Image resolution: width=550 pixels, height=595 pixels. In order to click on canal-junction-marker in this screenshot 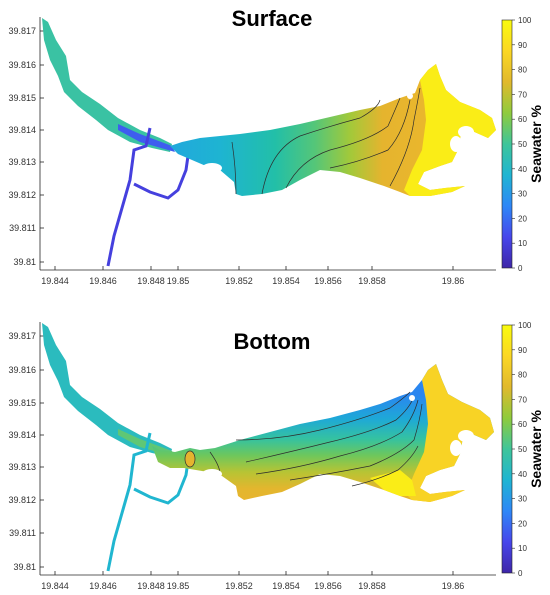, I will do `click(190, 459)`.